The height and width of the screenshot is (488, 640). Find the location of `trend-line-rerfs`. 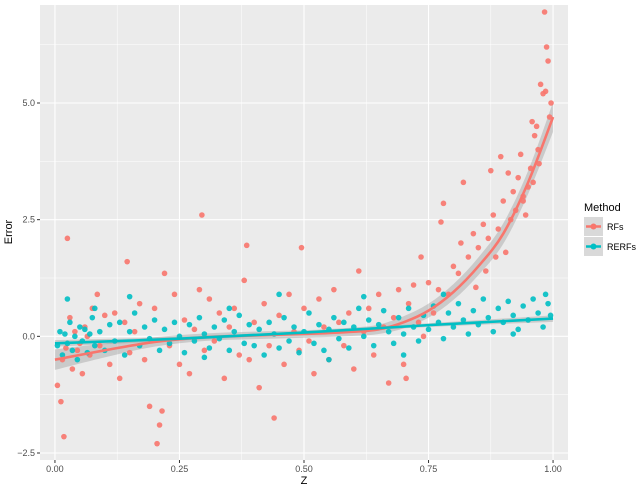

trend-line-rerfs is located at coordinates (304, 331).